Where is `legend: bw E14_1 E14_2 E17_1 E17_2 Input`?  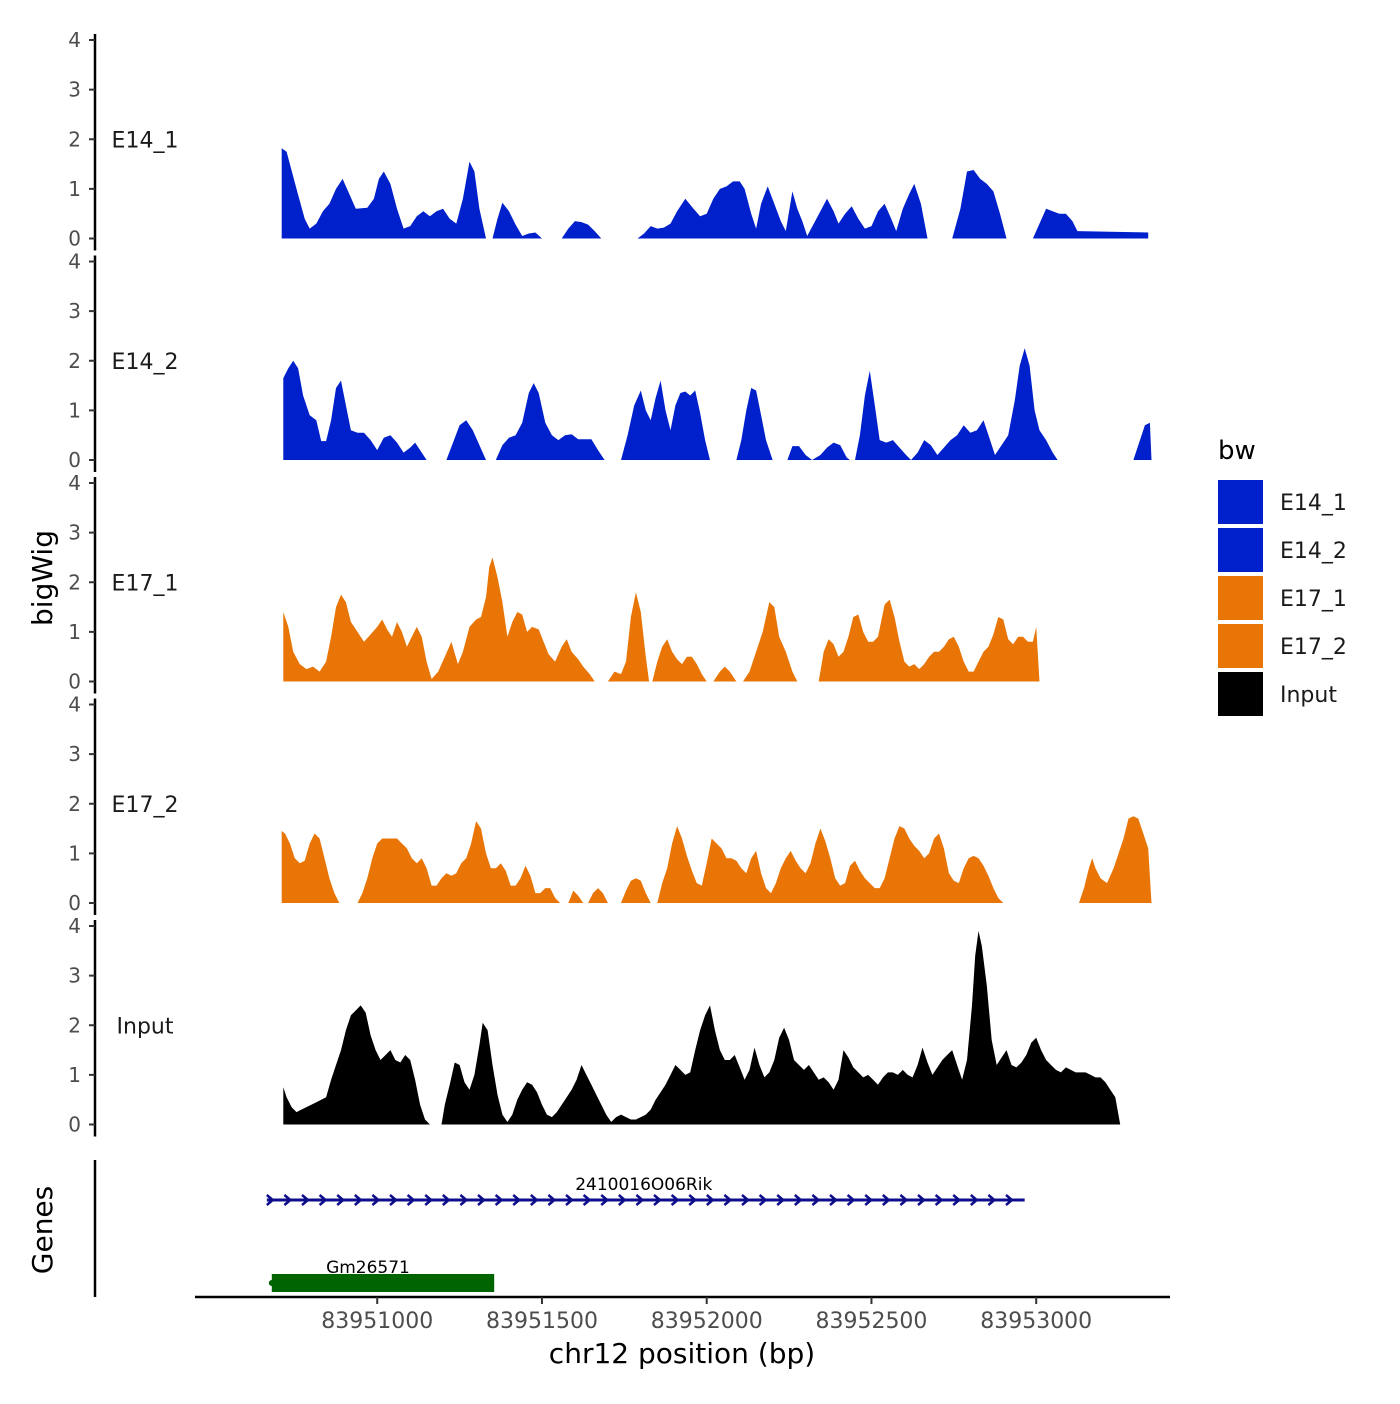 legend: bw E14_1 E14_2 E17_1 E17_2 Input is located at coordinates (1282, 576).